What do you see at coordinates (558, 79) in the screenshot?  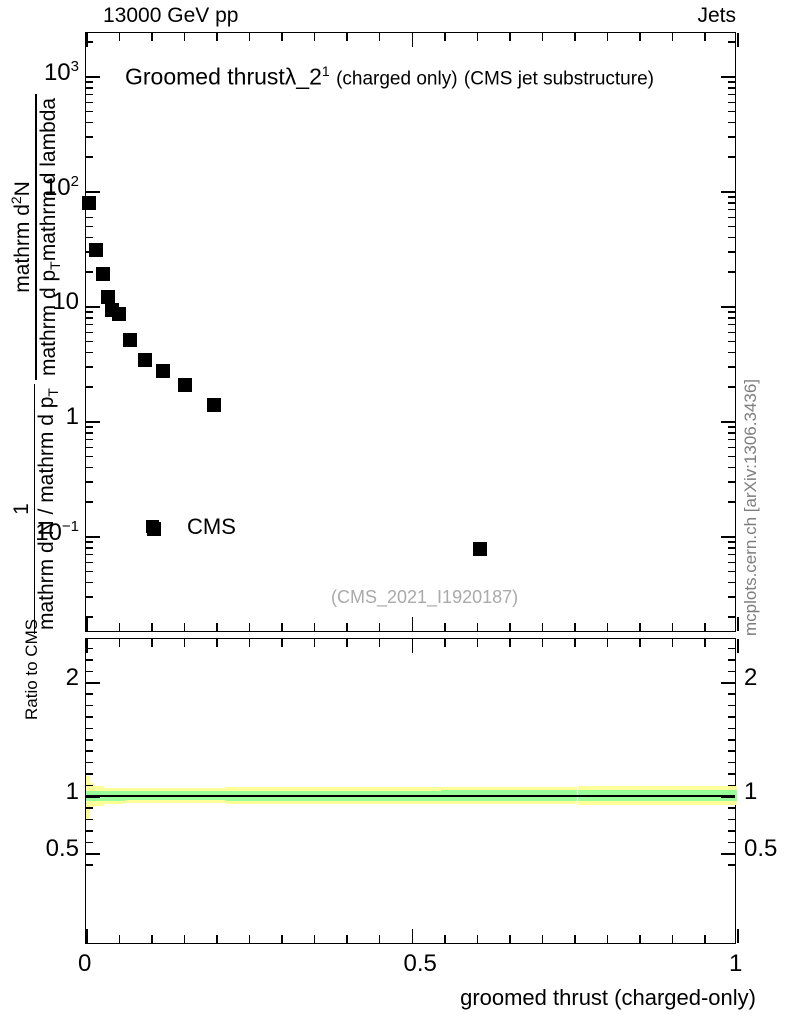 I see `plot-title-note-analysis: (CMS jet substructure)` at bounding box center [558, 79].